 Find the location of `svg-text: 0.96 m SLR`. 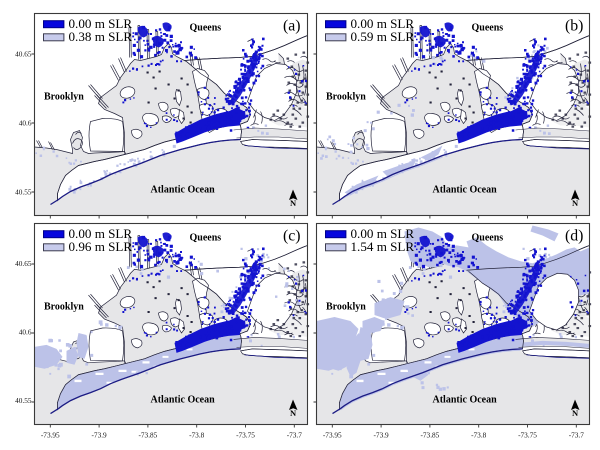

svg-text: 0.96 m SLR is located at coordinates (101, 246).